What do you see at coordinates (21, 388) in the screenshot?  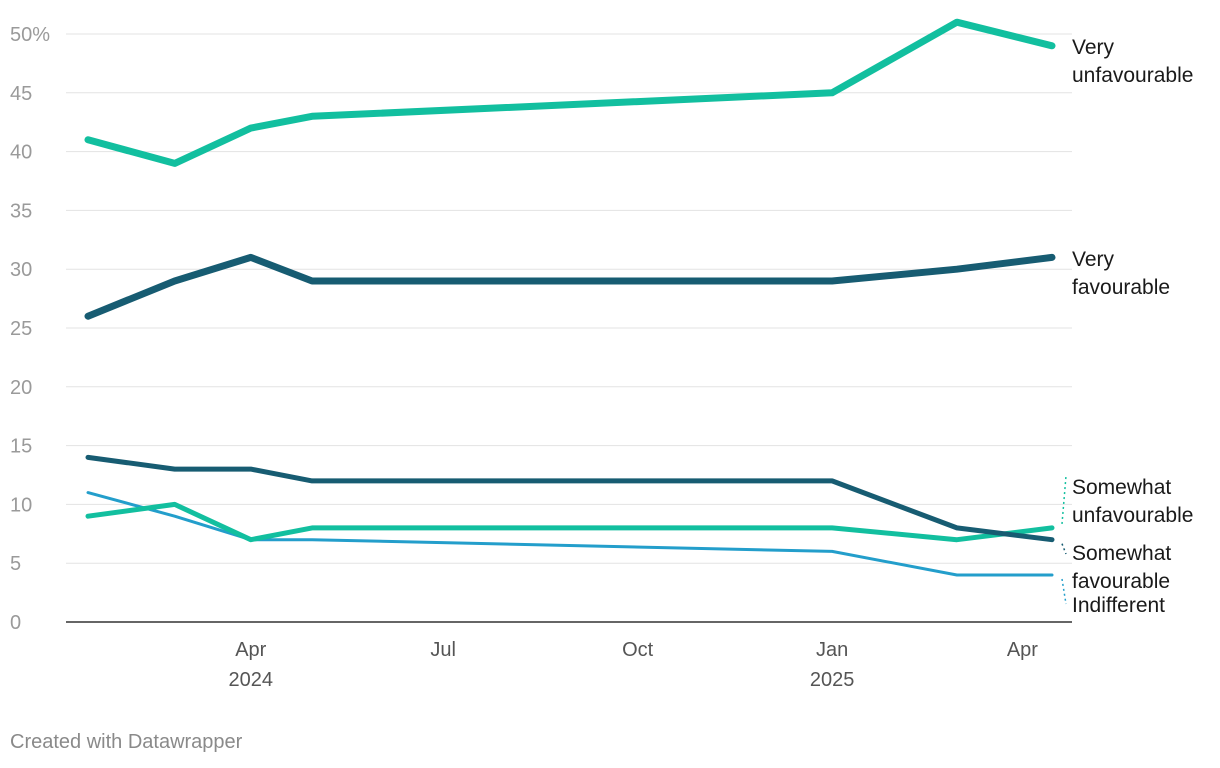 I see `y-tick-label: 20` at bounding box center [21, 388].